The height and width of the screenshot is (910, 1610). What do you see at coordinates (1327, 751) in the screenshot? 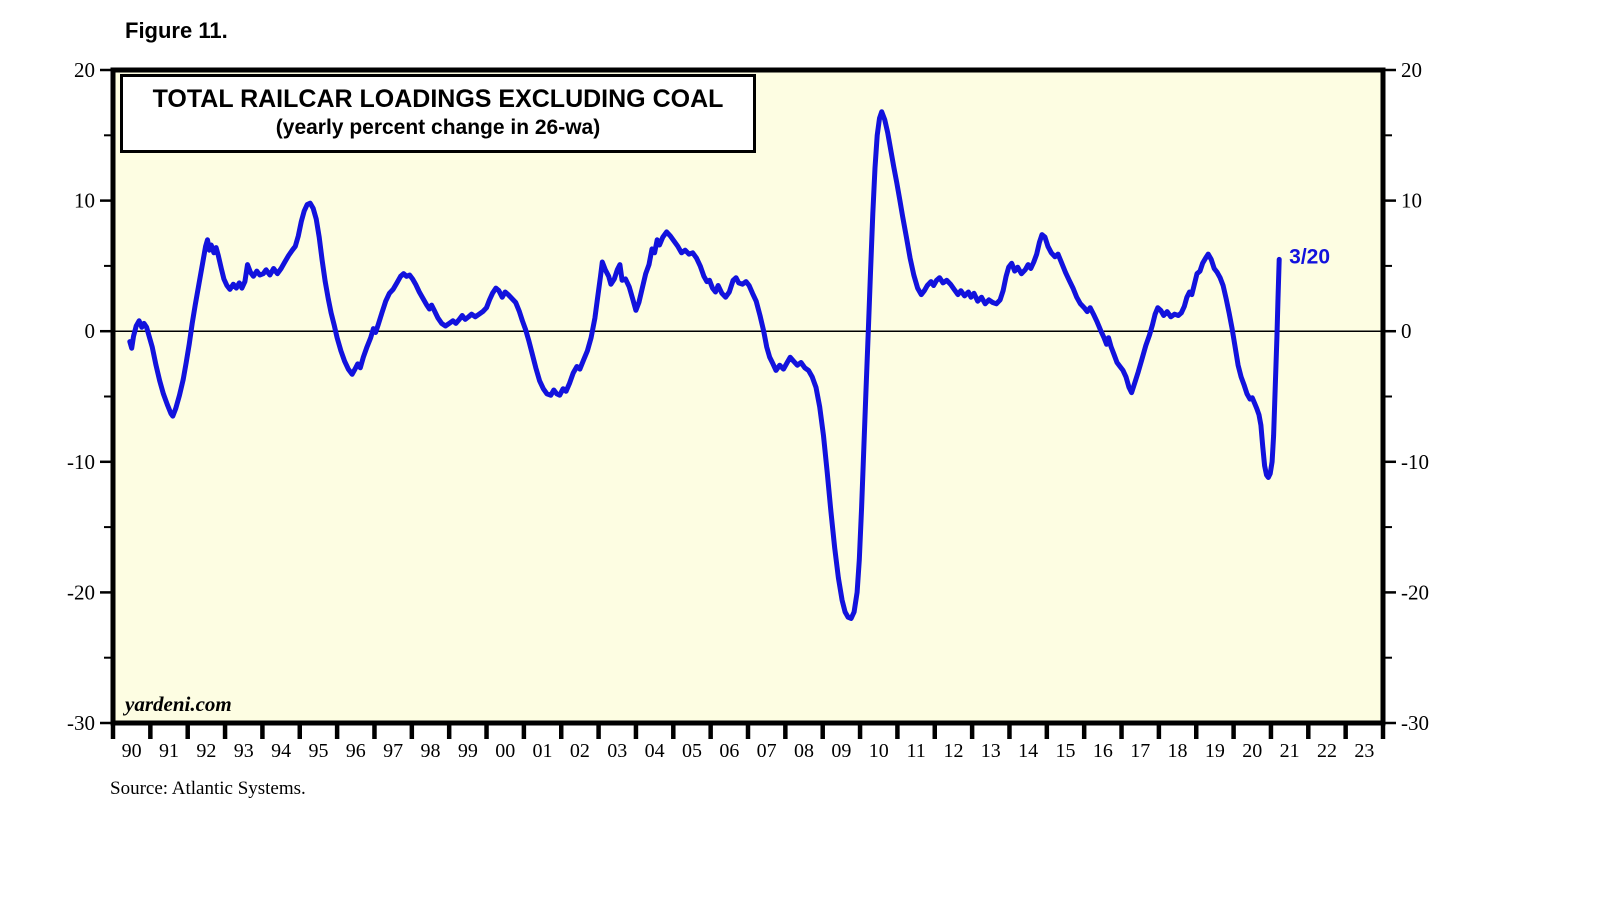
I see `x-axis-label: 22` at bounding box center [1327, 751].